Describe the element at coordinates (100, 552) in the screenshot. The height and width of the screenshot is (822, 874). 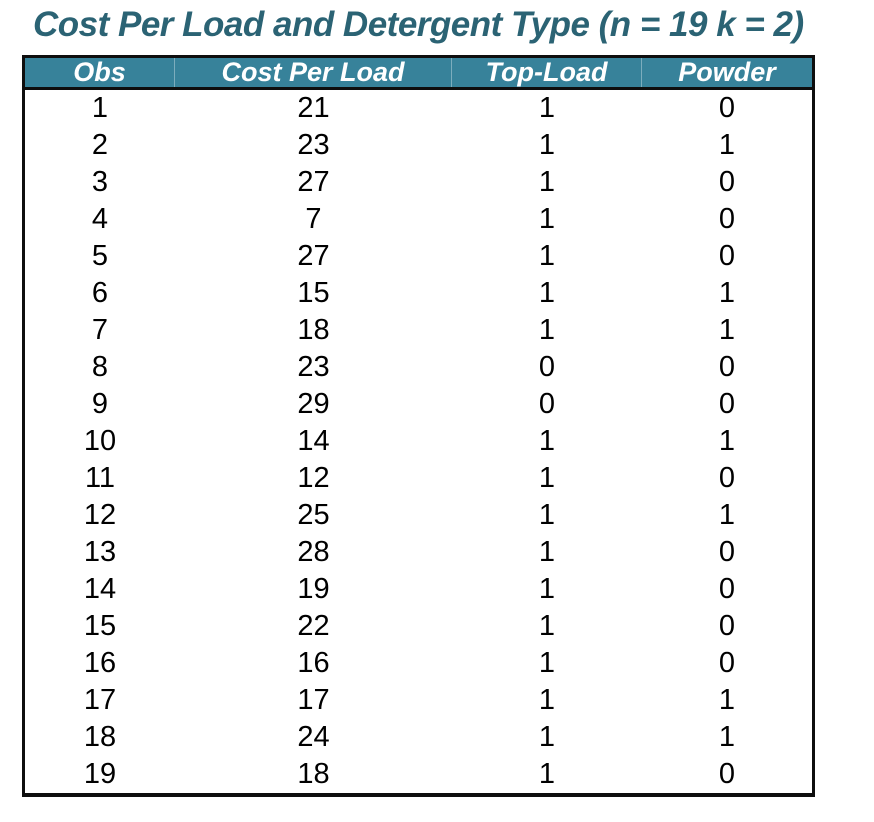
I see `table-cell: 13` at that location.